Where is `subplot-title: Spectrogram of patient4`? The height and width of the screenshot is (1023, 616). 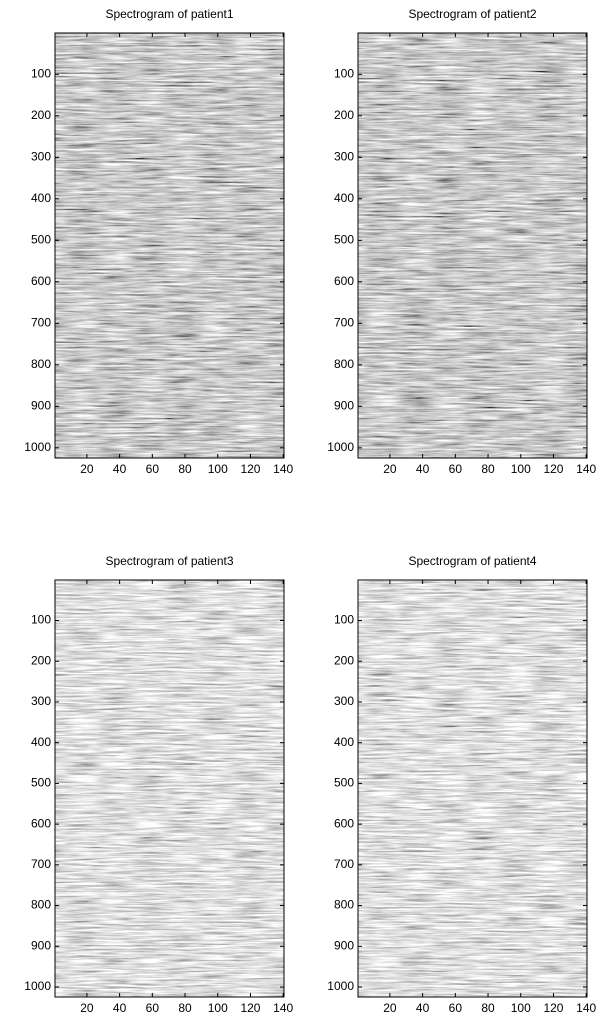 subplot-title: Spectrogram of patient4 is located at coordinates (472, 561).